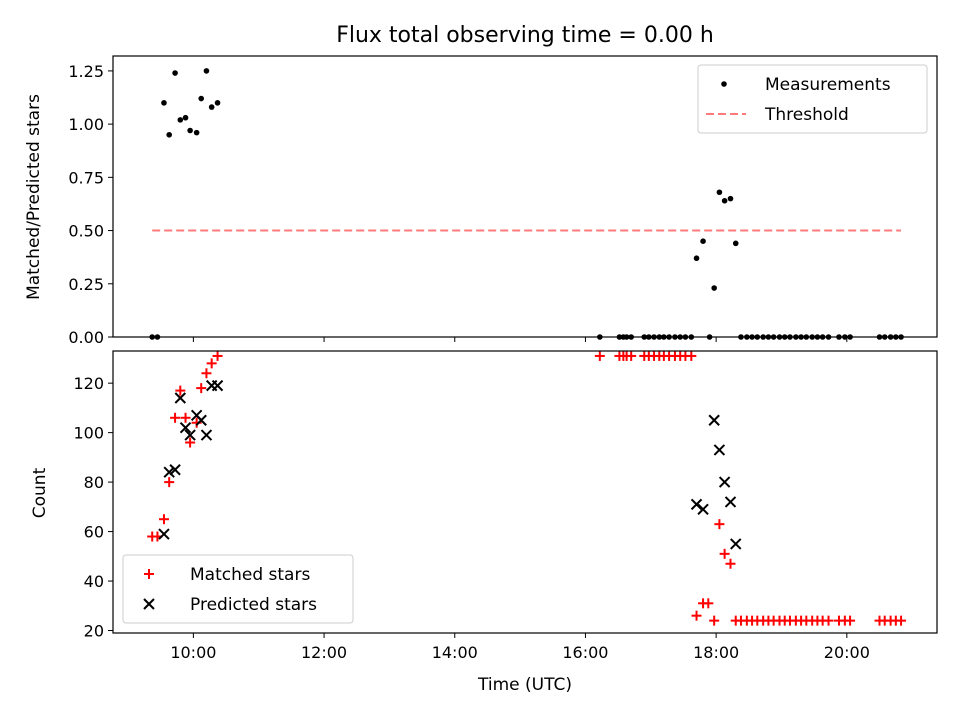  I want to click on x-tick-label: 20:00, so click(847, 652).